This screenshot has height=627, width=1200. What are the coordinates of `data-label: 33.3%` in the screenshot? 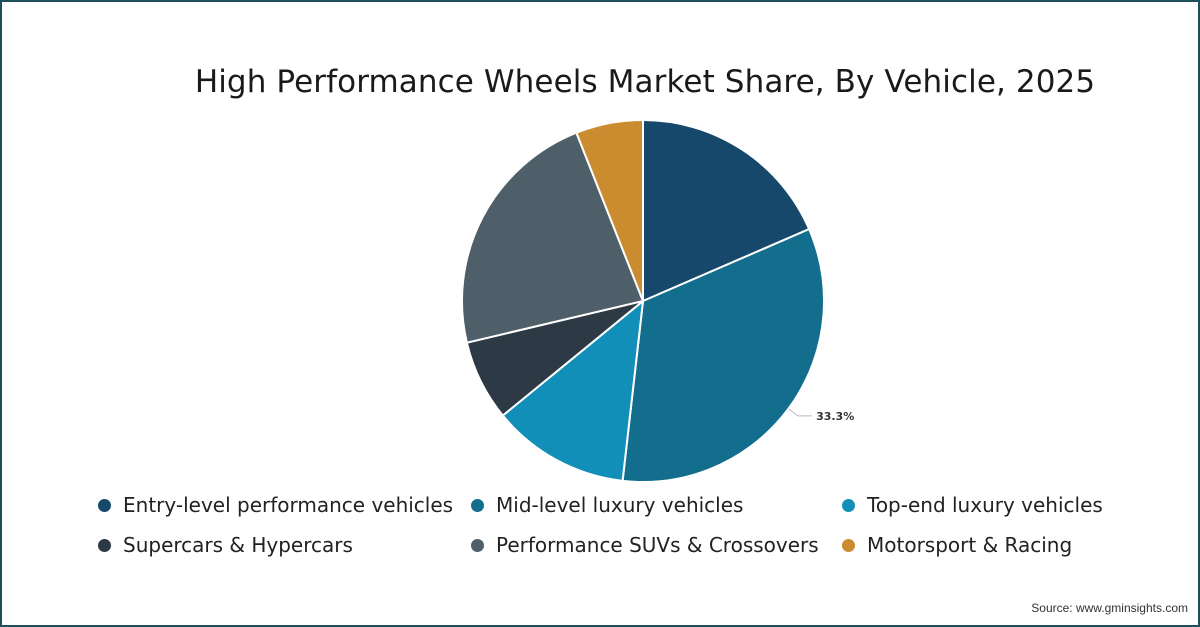 It's located at (835, 416).